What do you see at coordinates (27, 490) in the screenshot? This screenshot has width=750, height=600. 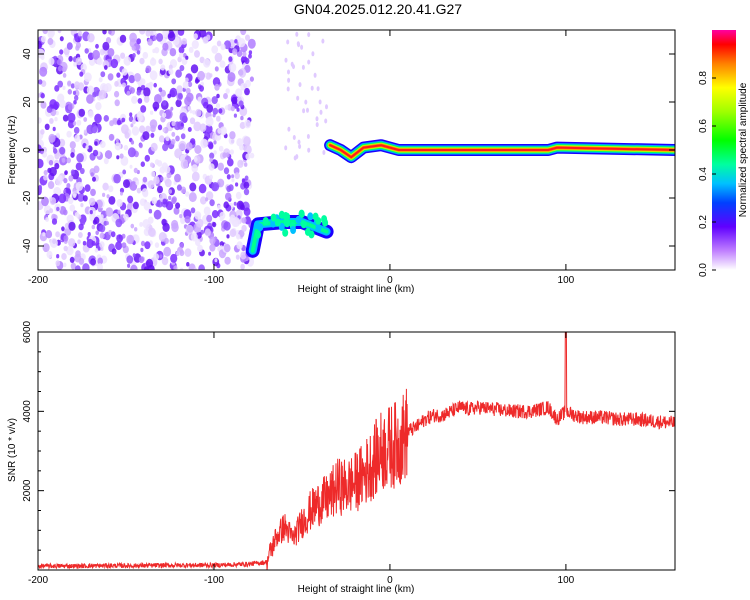 I see `snr-y-tick-label: 2000` at bounding box center [27, 490].